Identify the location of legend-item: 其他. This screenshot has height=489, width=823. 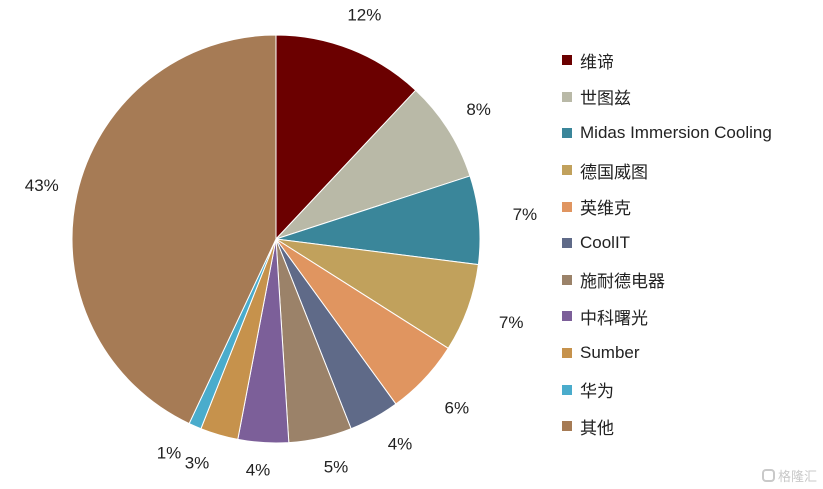
(667, 426).